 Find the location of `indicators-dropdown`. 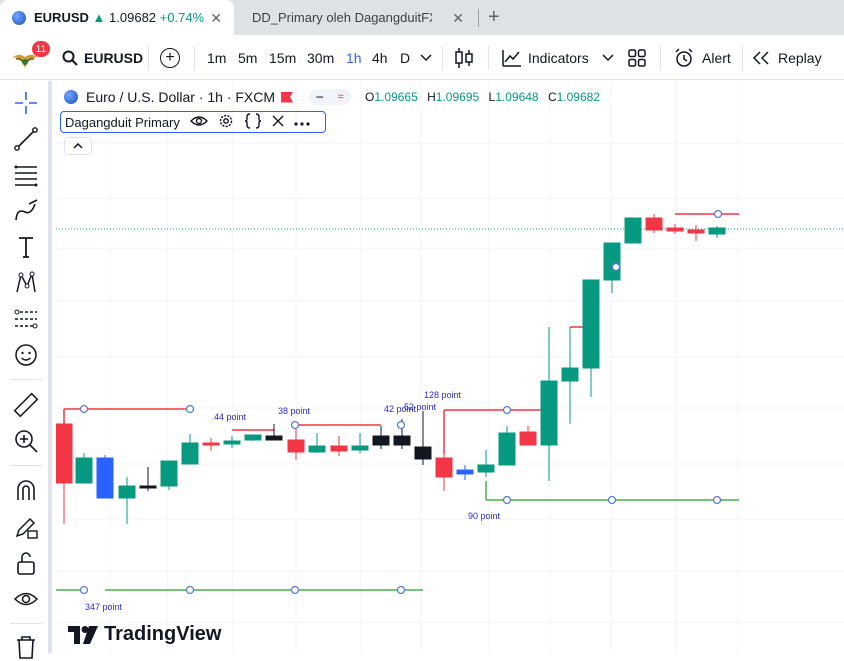

indicators-dropdown is located at coordinates (608, 58).